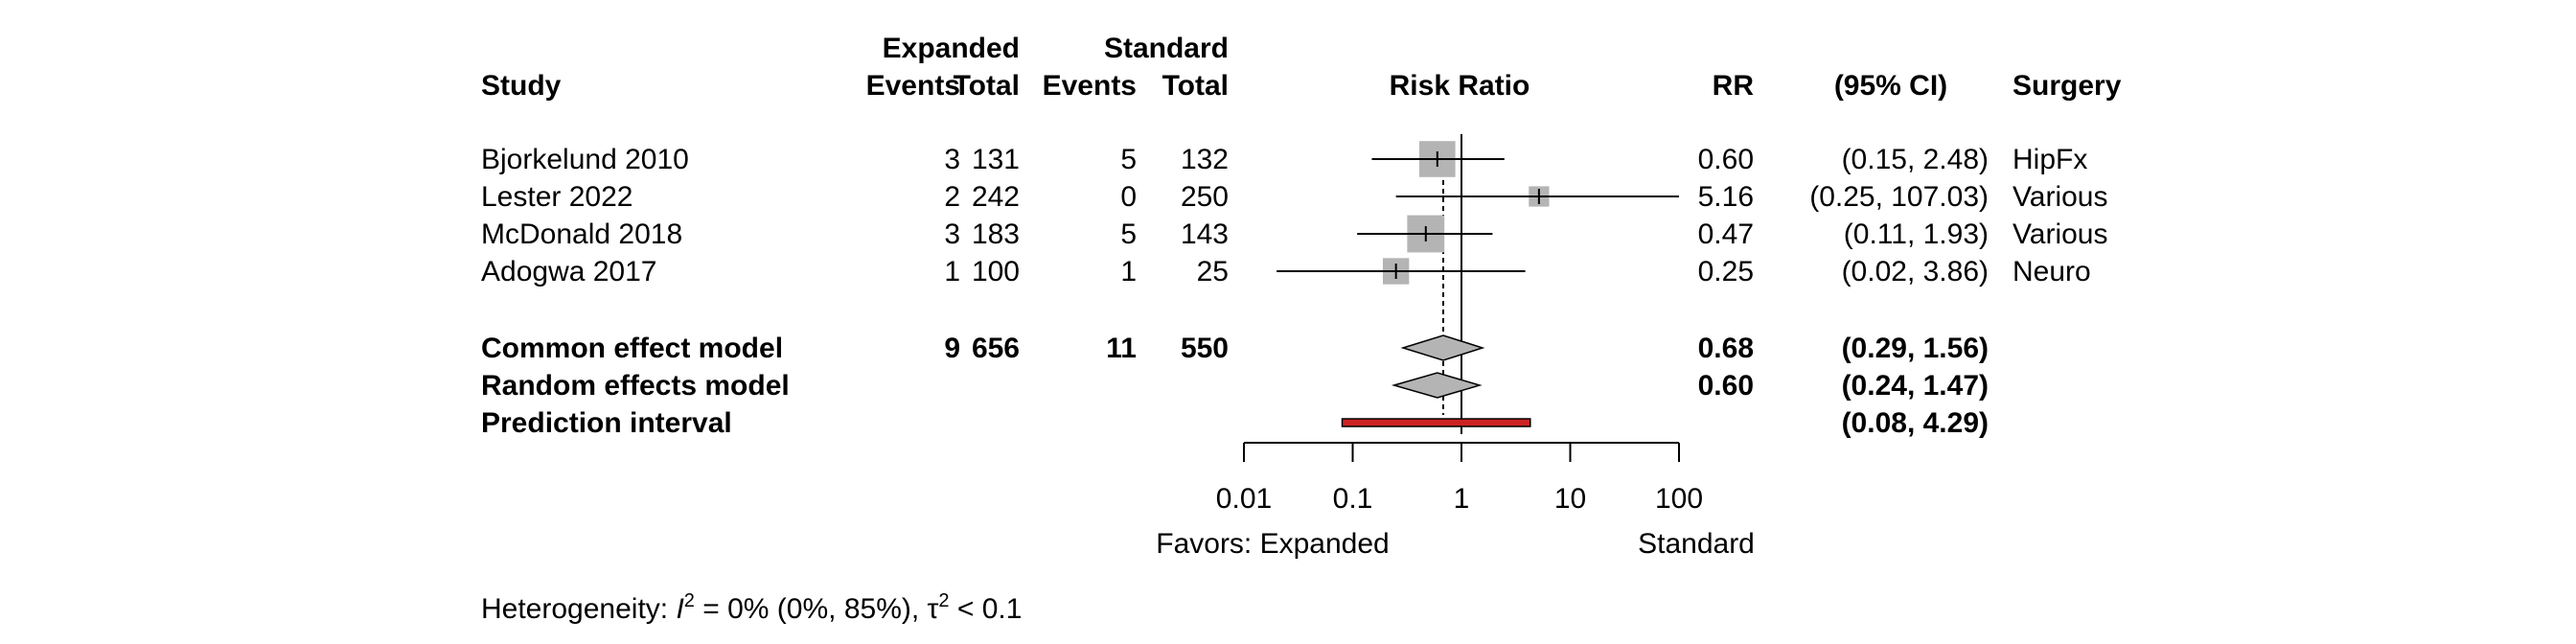  I want to click on study-total-1: 100, so click(996, 272).